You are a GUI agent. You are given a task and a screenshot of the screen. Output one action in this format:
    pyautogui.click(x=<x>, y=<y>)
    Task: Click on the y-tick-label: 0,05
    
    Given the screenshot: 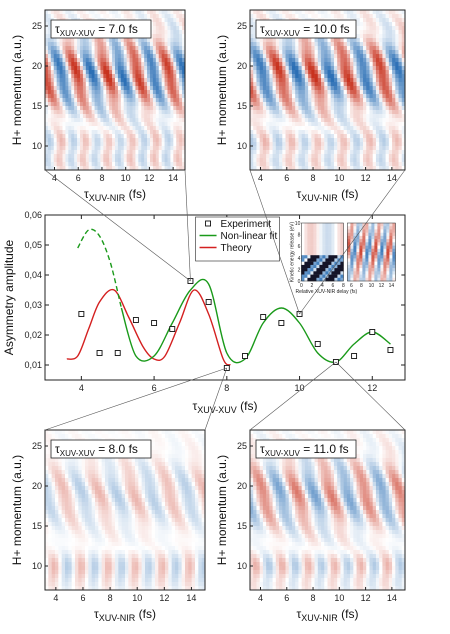 What is the action you would take?
    pyautogui.click(x=33, y=245)
    